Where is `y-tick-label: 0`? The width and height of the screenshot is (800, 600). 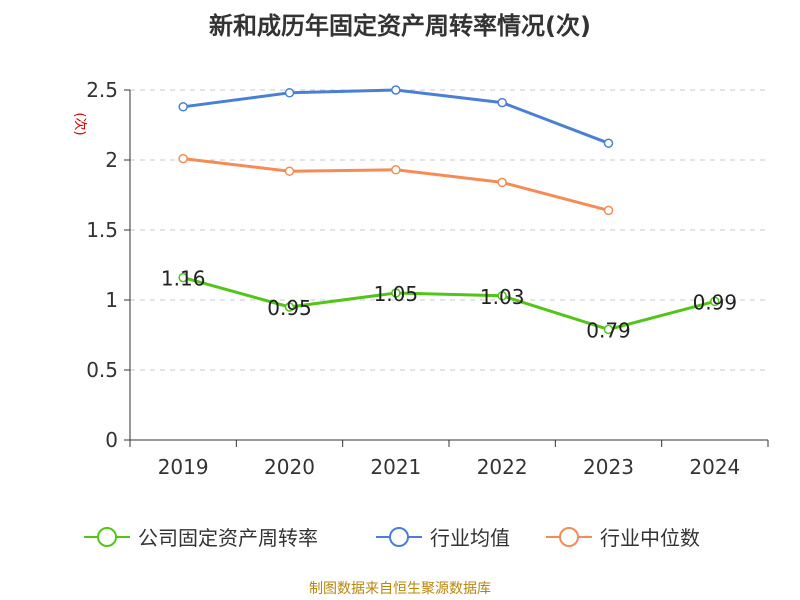 y-tick-label: 0 is located at coordinates (111, 440).